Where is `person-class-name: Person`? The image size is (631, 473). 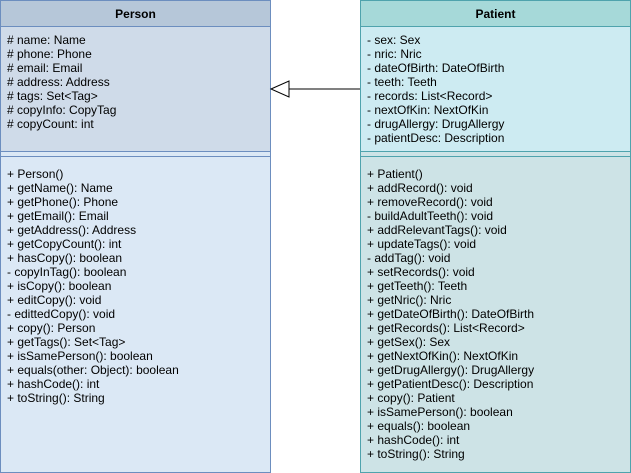
person-class-name: Person is located at coordinates (135, 14).